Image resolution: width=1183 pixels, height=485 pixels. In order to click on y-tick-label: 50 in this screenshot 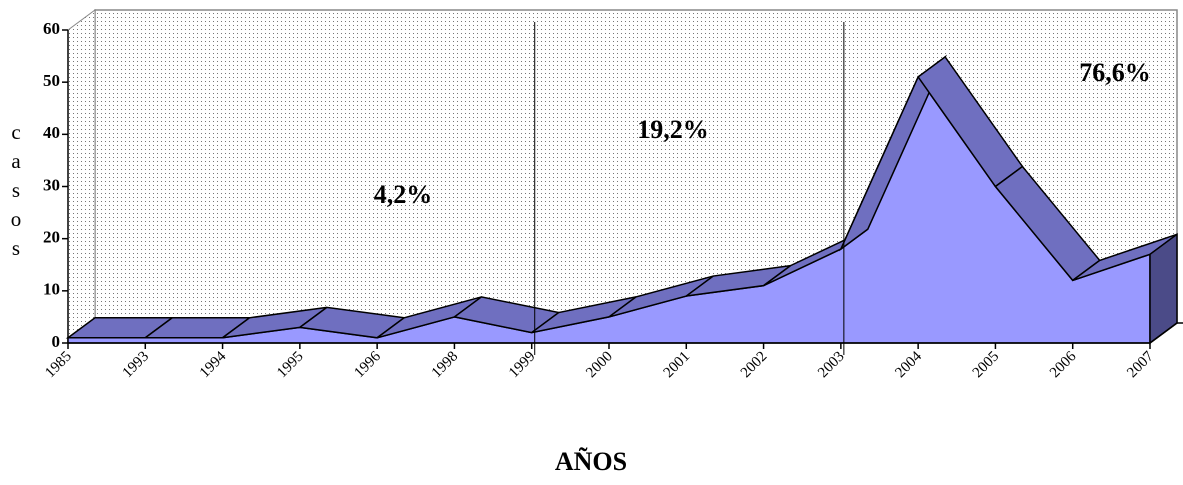, I will do `click(51, 80)`.